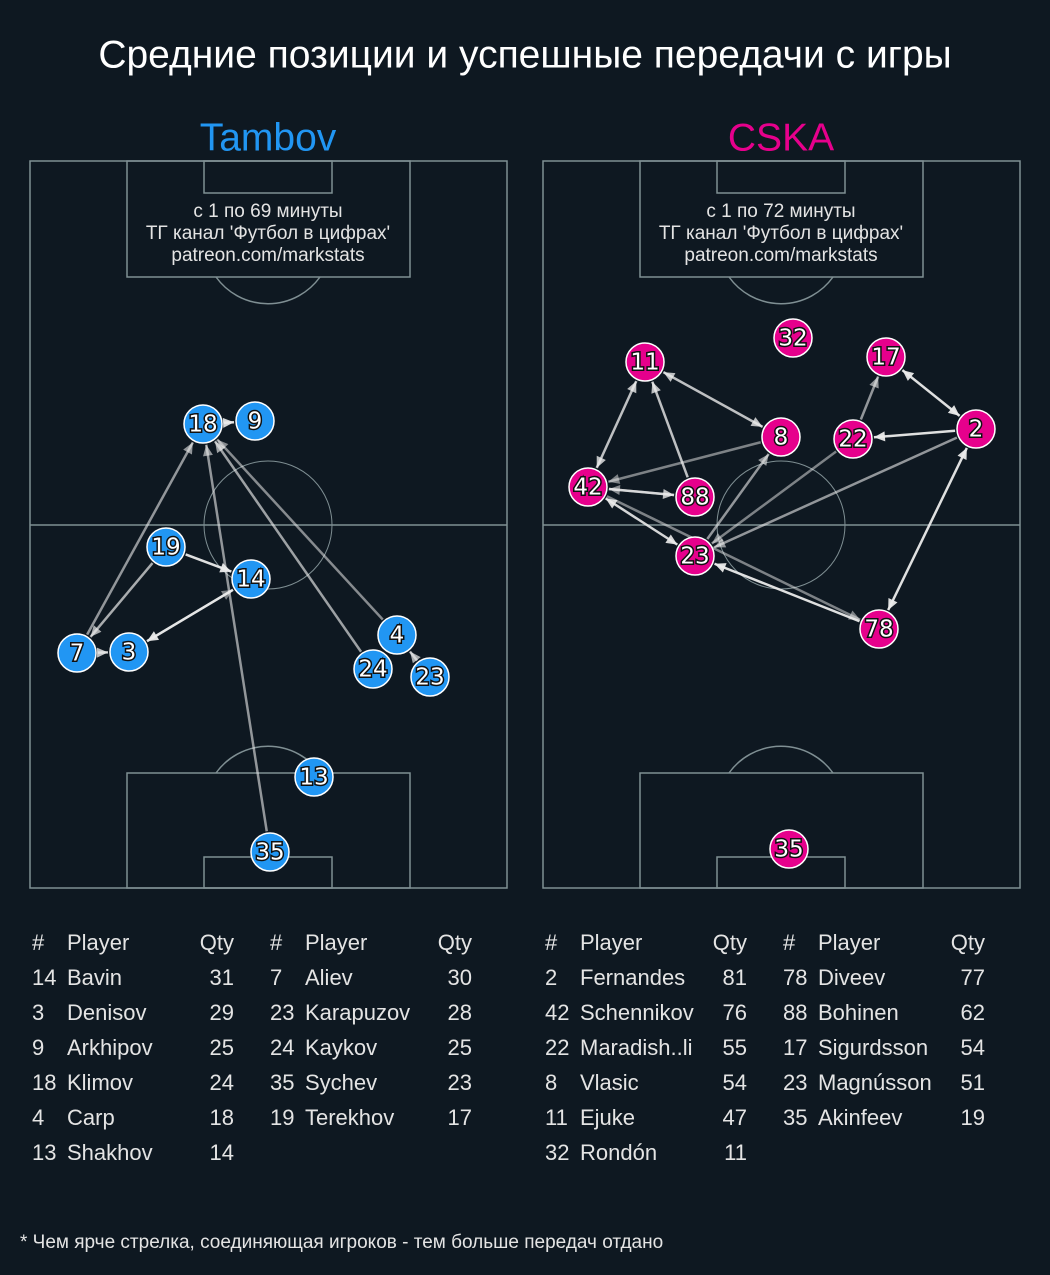 The image size is (1050, 1275). Describe the element at coordinates (44, 1152) in the screenshot. I see `table-cell: 13` at that location.